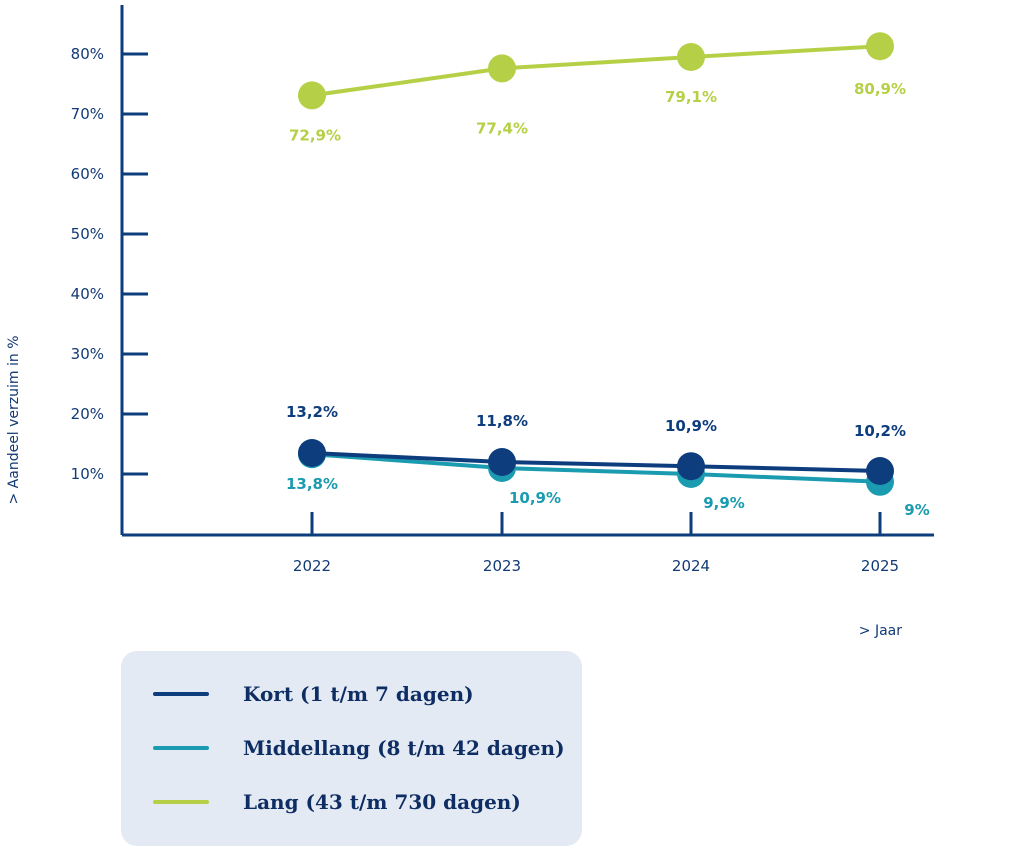  I want to click on y-tick-label: 20%, so click(87, 414).